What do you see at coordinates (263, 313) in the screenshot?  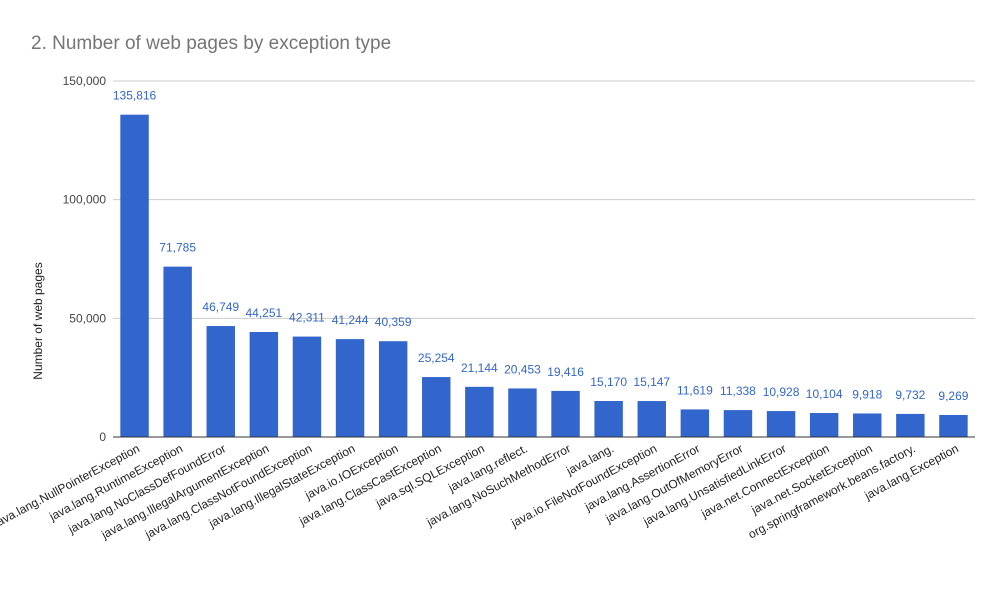 I see `data-label: 44,251` at bounding box center [263, 313].